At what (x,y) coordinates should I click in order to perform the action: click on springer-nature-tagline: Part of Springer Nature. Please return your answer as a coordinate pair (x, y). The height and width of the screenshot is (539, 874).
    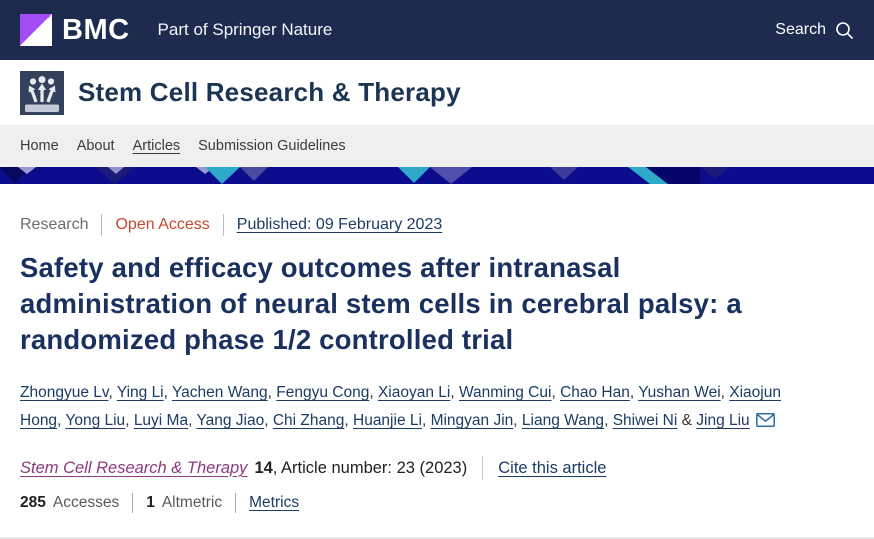
    Looking at the image, I should click on (245, 29).